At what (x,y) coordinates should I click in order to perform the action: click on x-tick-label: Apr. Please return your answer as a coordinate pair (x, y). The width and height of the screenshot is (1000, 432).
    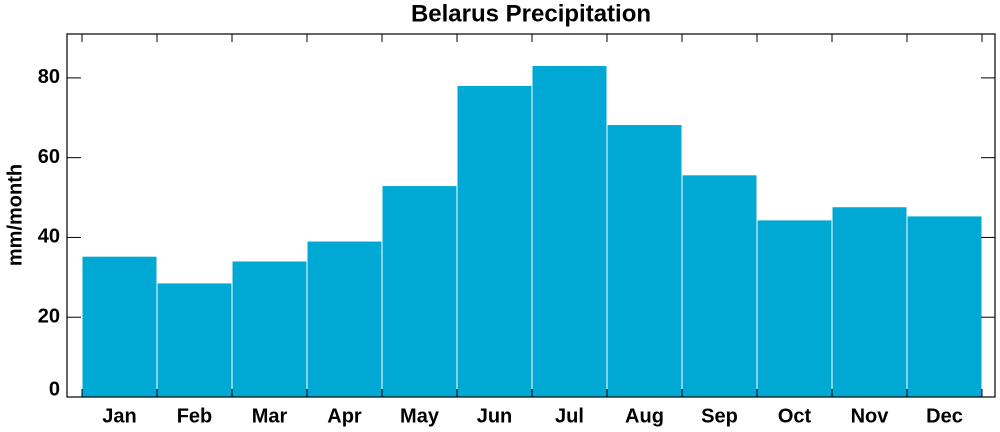
    Looking at the image, I should click on (344, 416).